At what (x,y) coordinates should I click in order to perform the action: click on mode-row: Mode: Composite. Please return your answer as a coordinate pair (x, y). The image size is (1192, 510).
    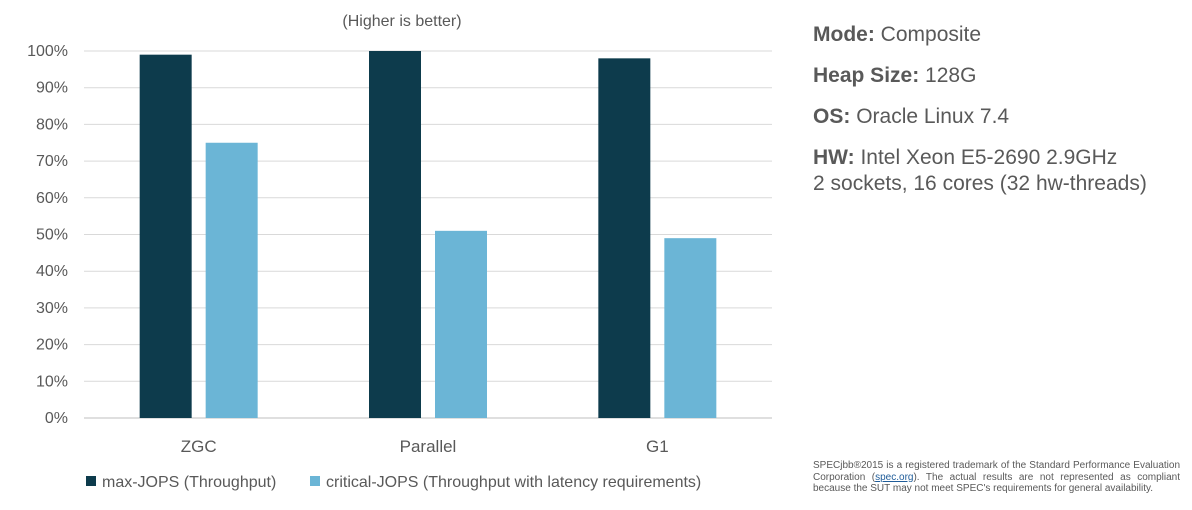
    Looking at the image, I should click on (998, 35).